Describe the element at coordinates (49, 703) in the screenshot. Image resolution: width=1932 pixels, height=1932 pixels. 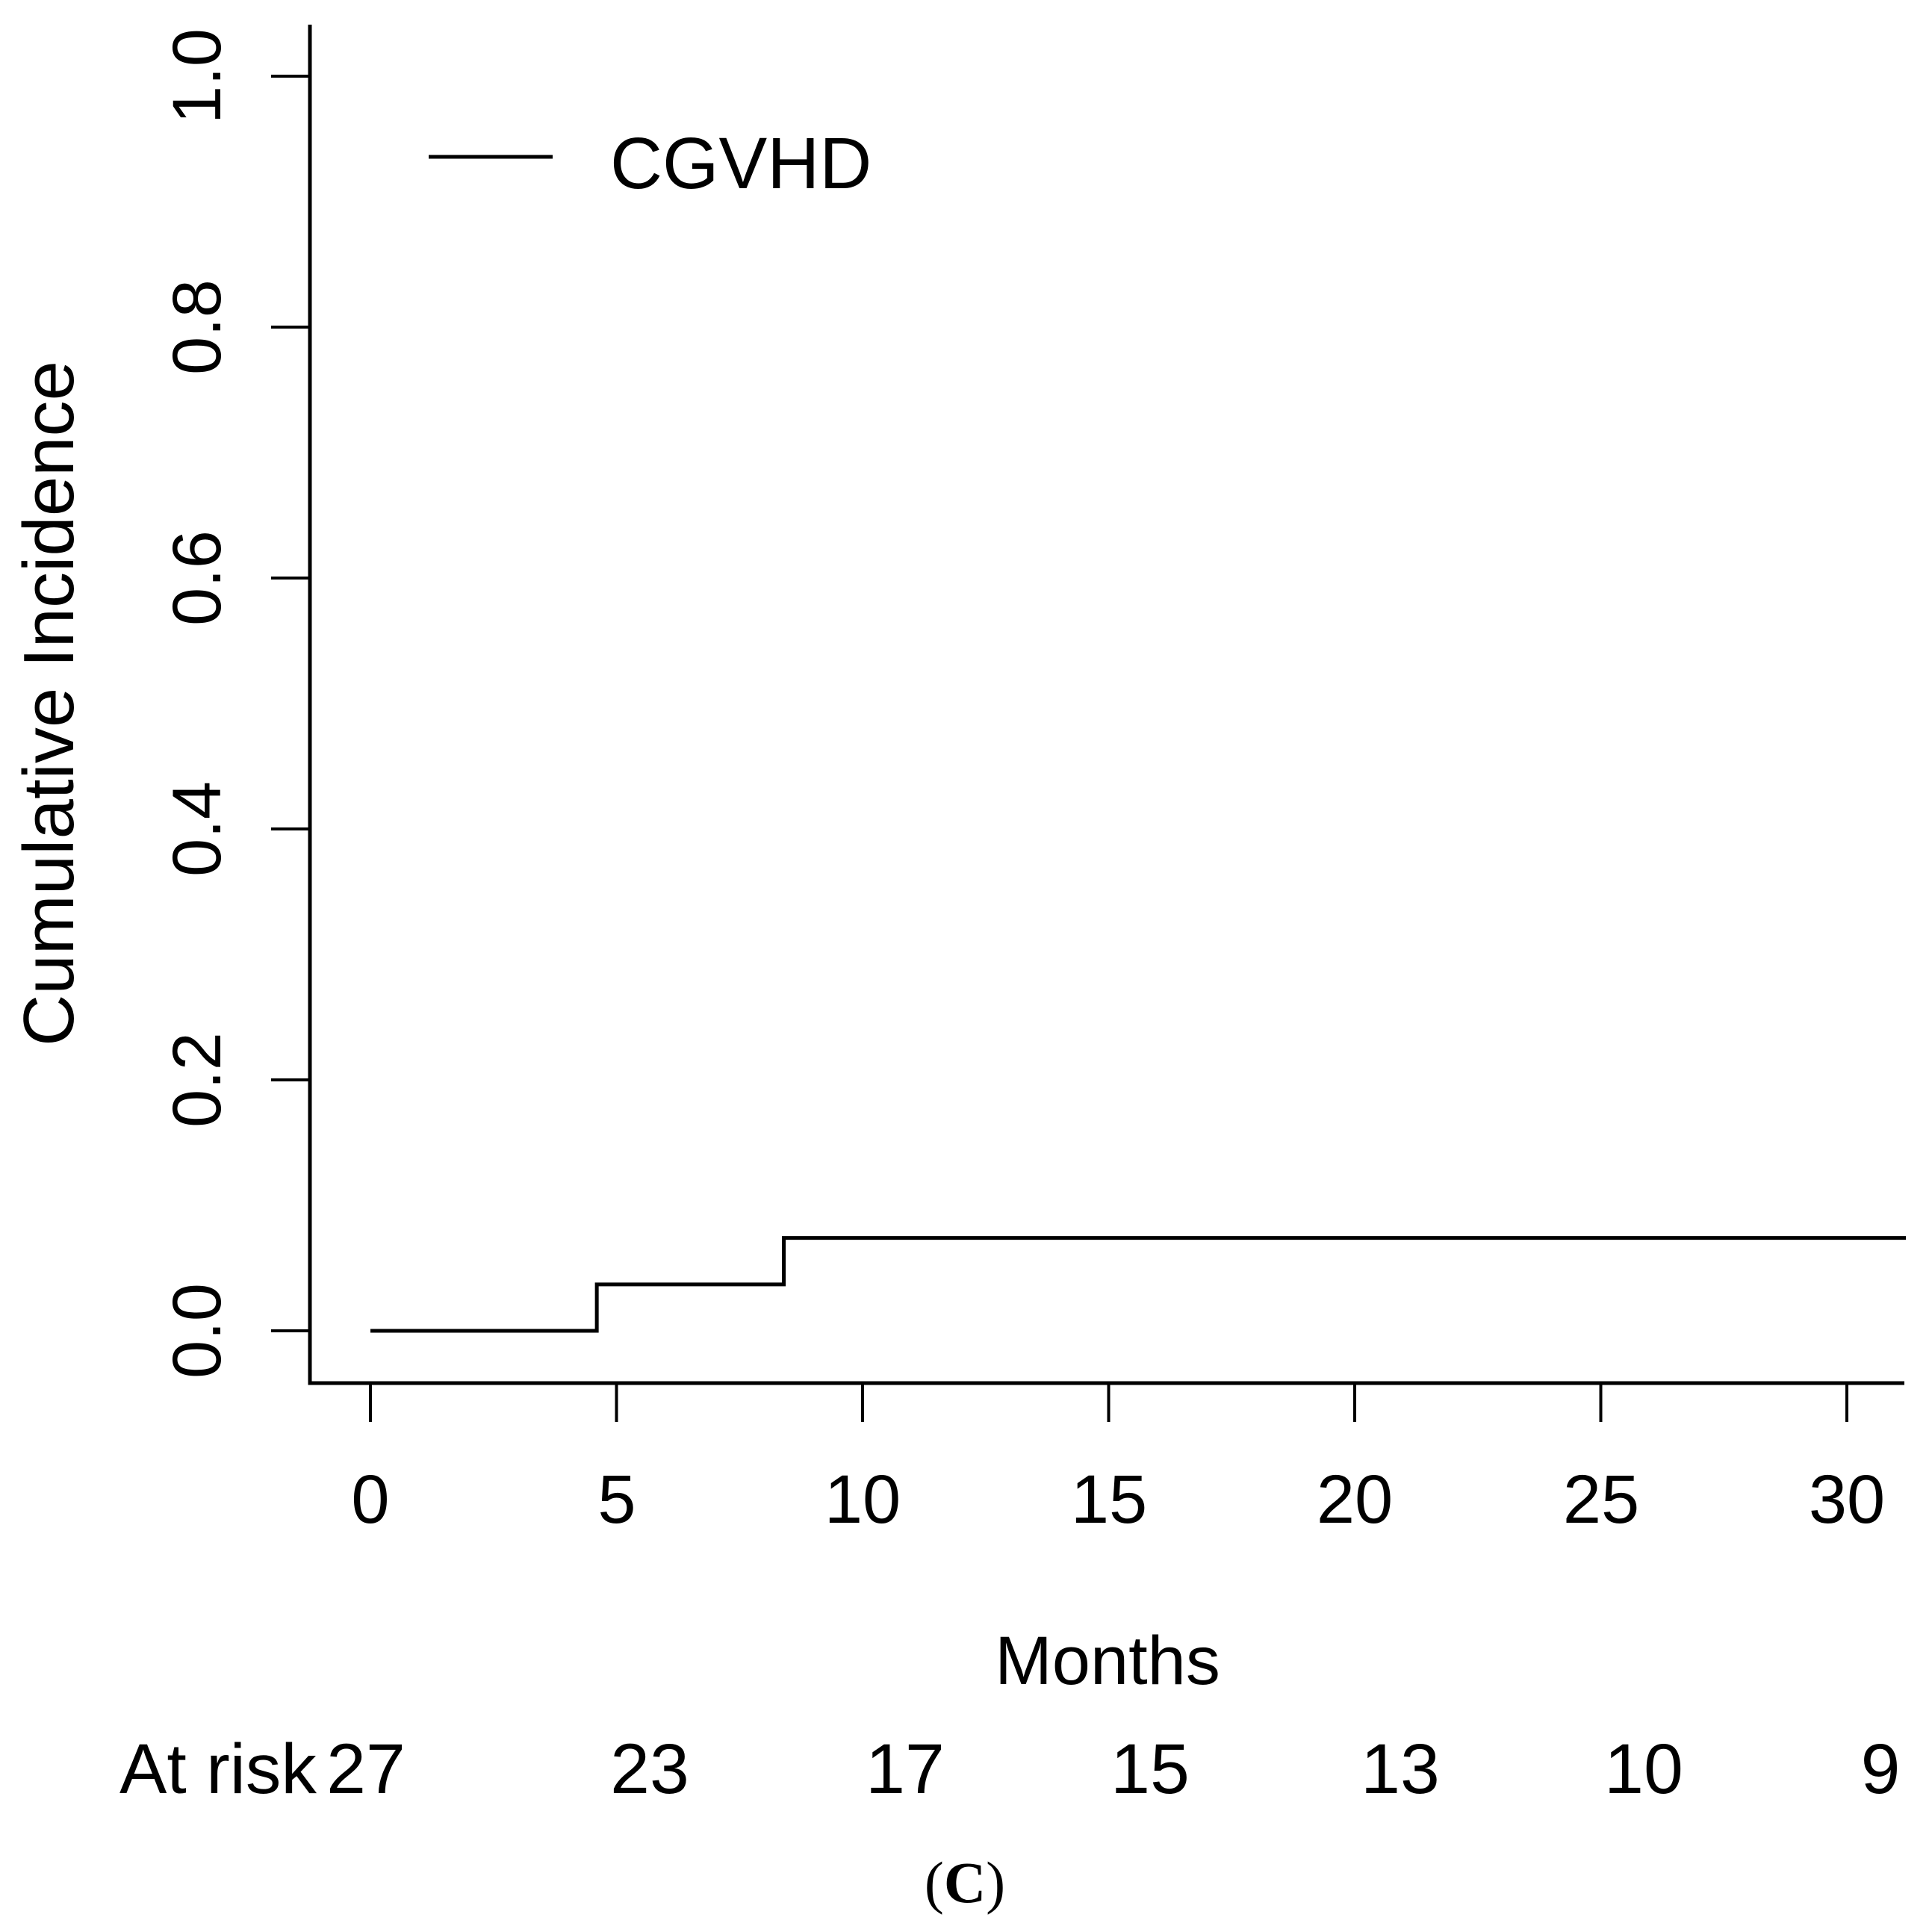
I see `y-axis-title: Cumulative Incidence` at that location.